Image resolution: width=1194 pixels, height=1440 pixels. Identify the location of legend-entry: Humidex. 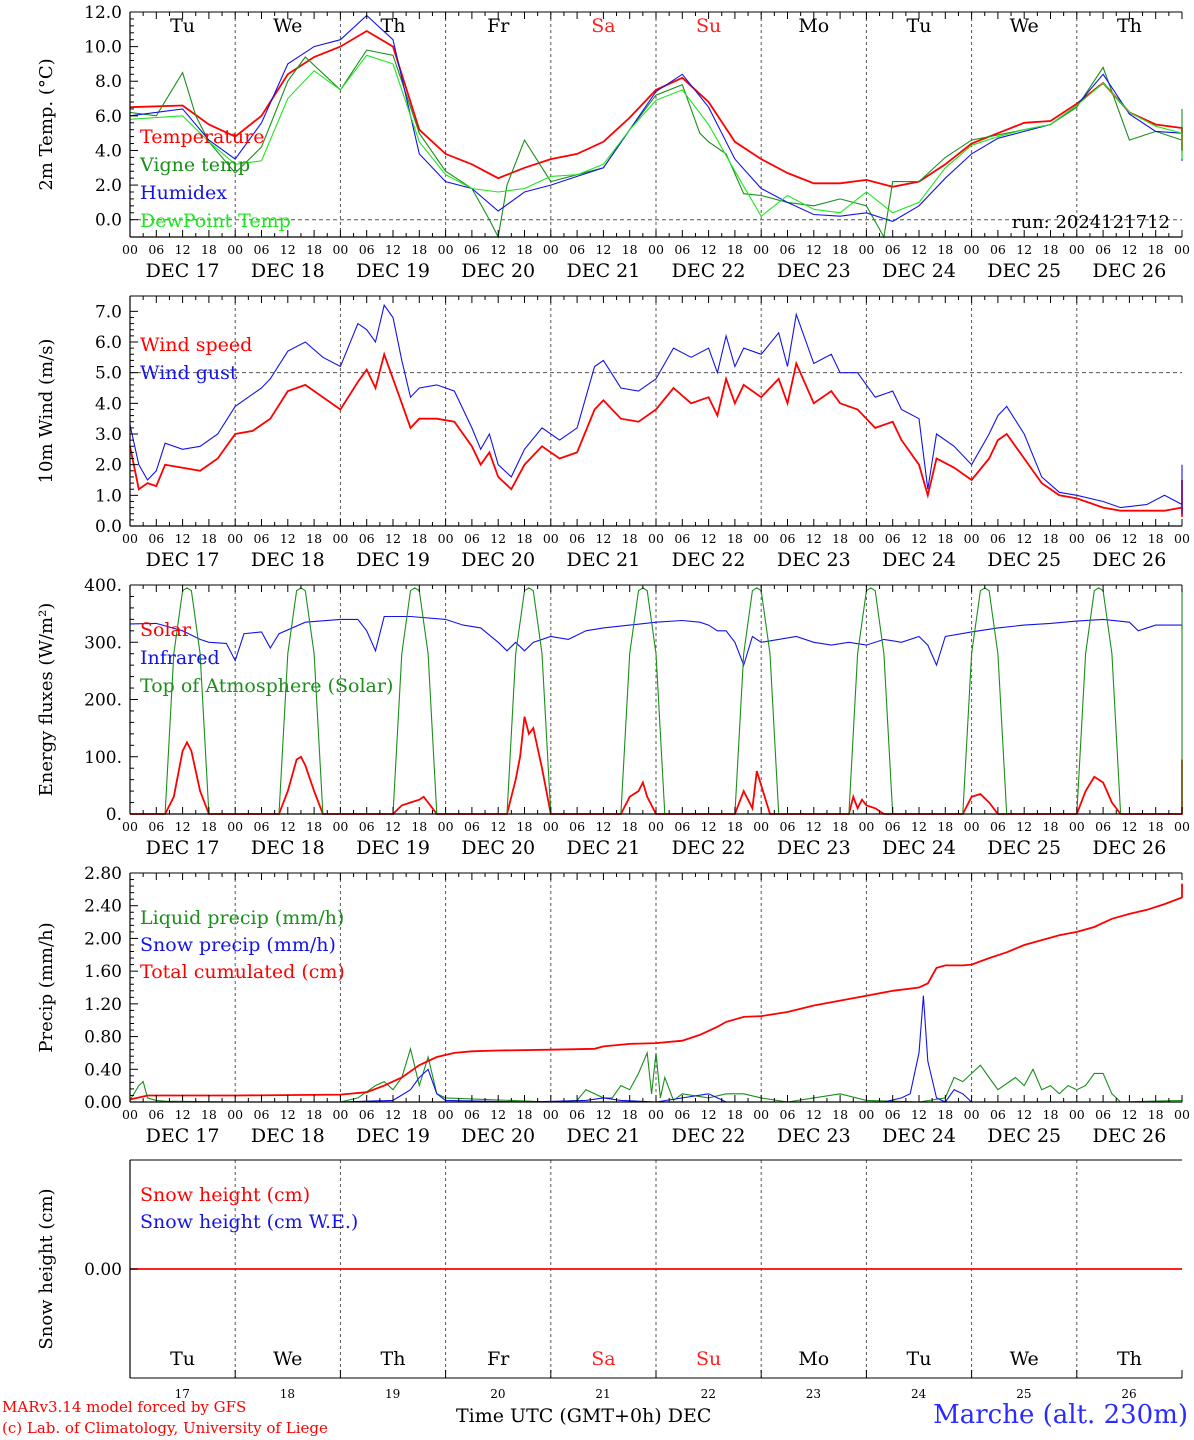
(183, 193).